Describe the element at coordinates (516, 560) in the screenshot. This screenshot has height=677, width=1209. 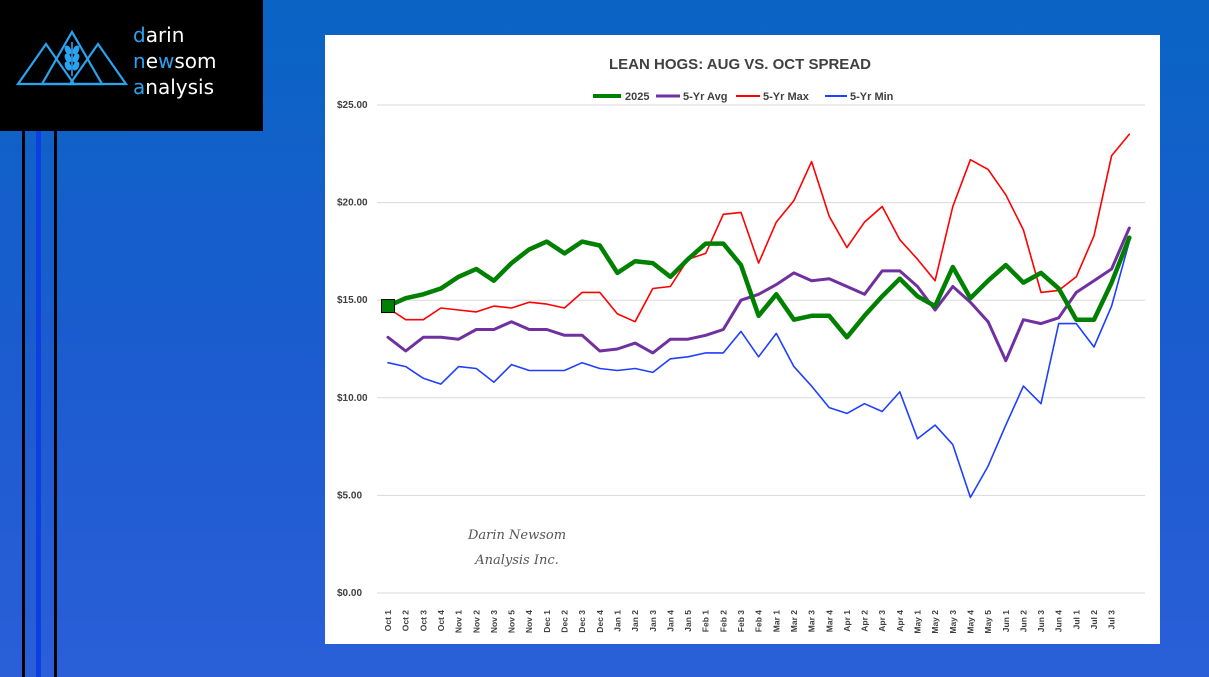
I see `watermark-line-2: Analysis Inc.` at that location.